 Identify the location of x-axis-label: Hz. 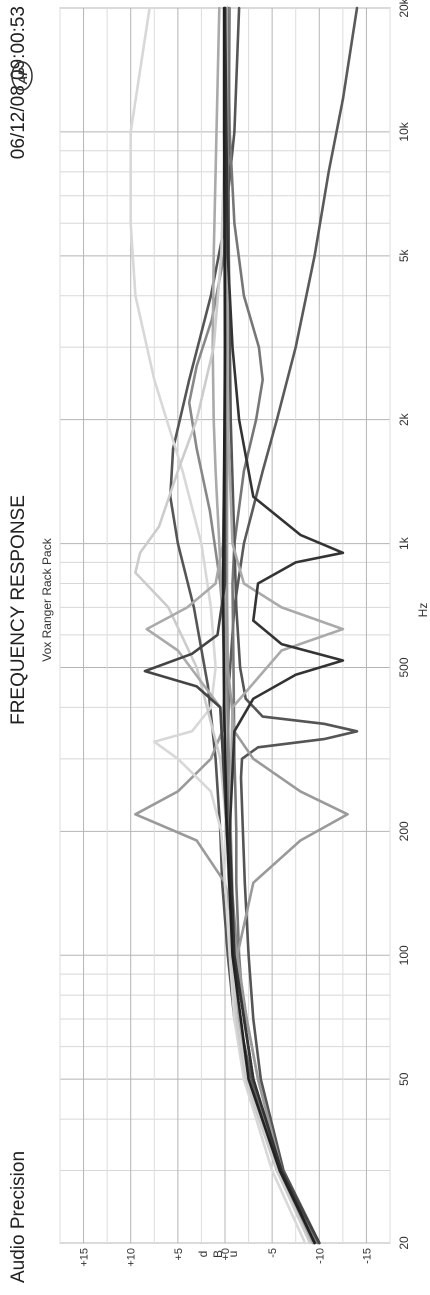
(423, 610).